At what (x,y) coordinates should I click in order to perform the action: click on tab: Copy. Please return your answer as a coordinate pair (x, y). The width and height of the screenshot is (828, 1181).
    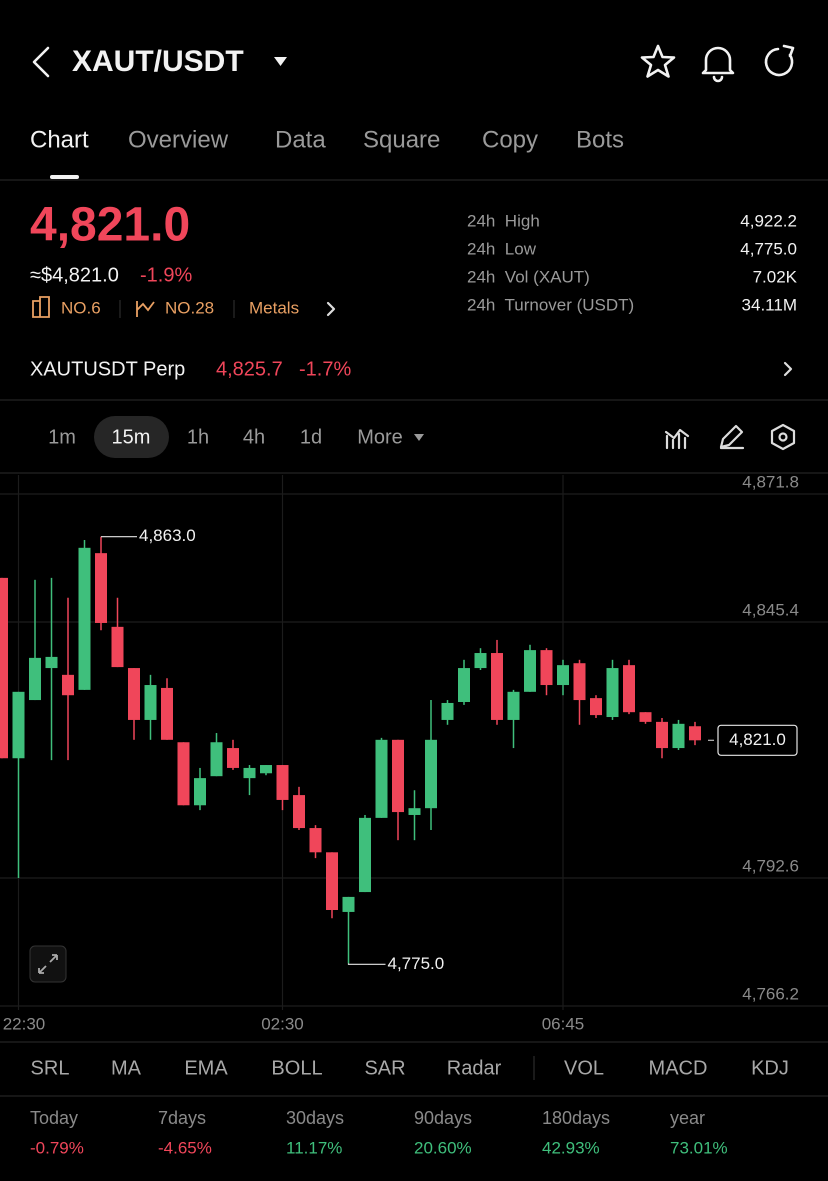
    Looking at the image, I should click on (510, 139).